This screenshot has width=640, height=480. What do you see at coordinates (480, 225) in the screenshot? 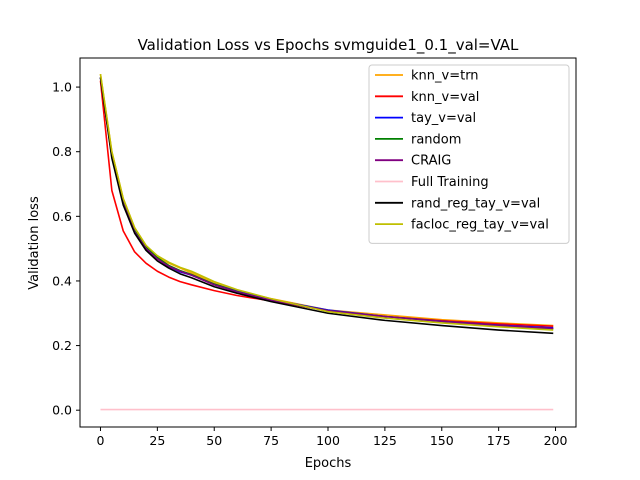
I see `legend-label-7: facloc_reg_tay_v=val` at bounding box center [480, 225].